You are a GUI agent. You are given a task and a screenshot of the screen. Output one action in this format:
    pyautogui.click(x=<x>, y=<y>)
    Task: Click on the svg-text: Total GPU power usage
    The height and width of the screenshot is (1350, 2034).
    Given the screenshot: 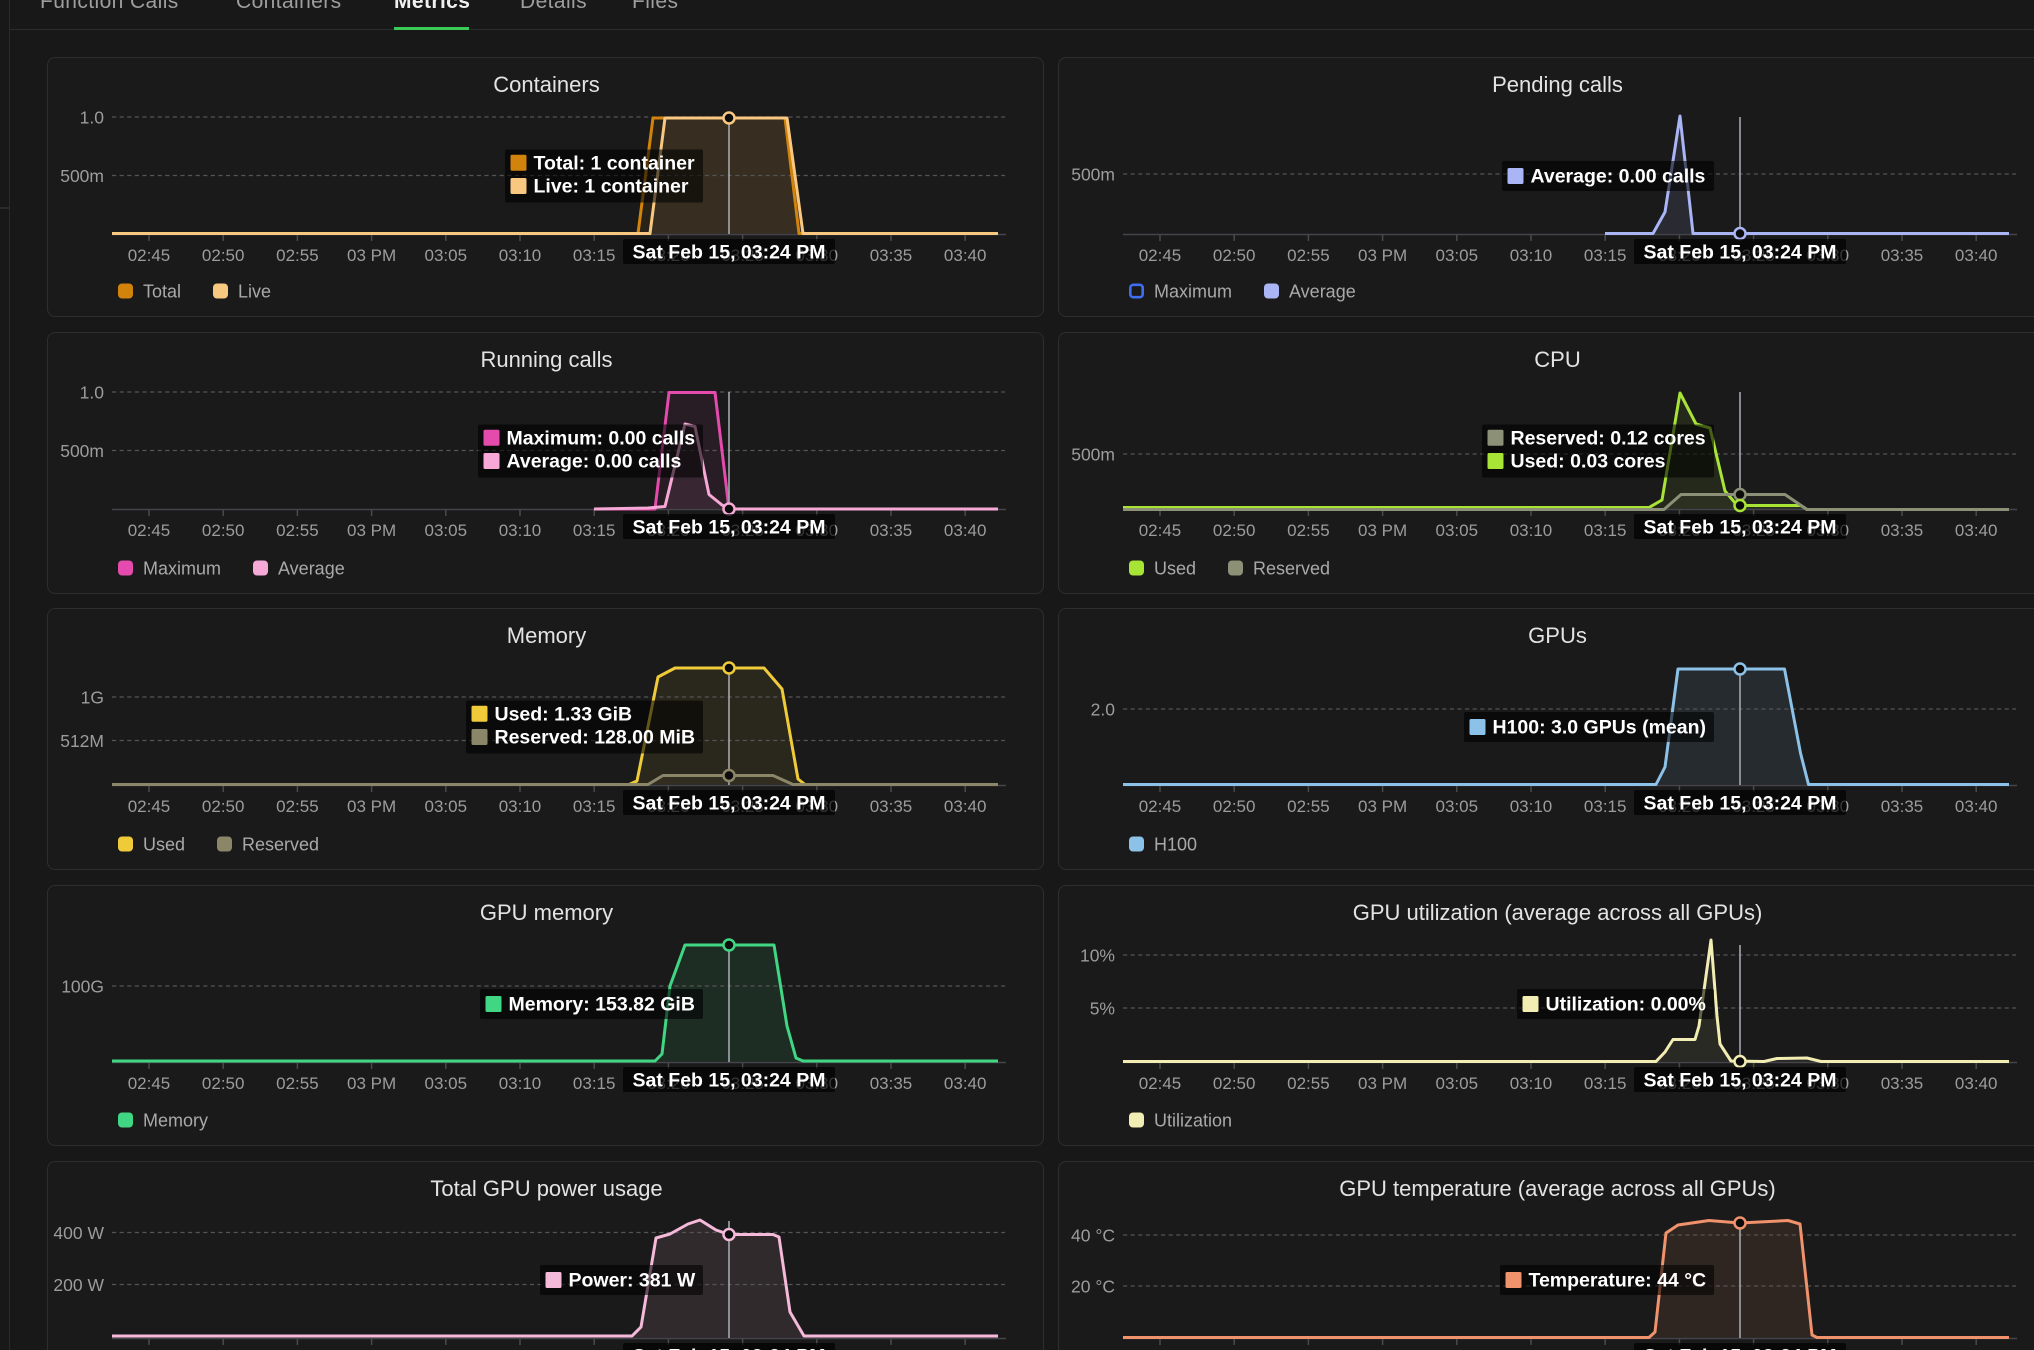 What is the action you would take?
    pyautogui.click(x=546, y=1188)
    